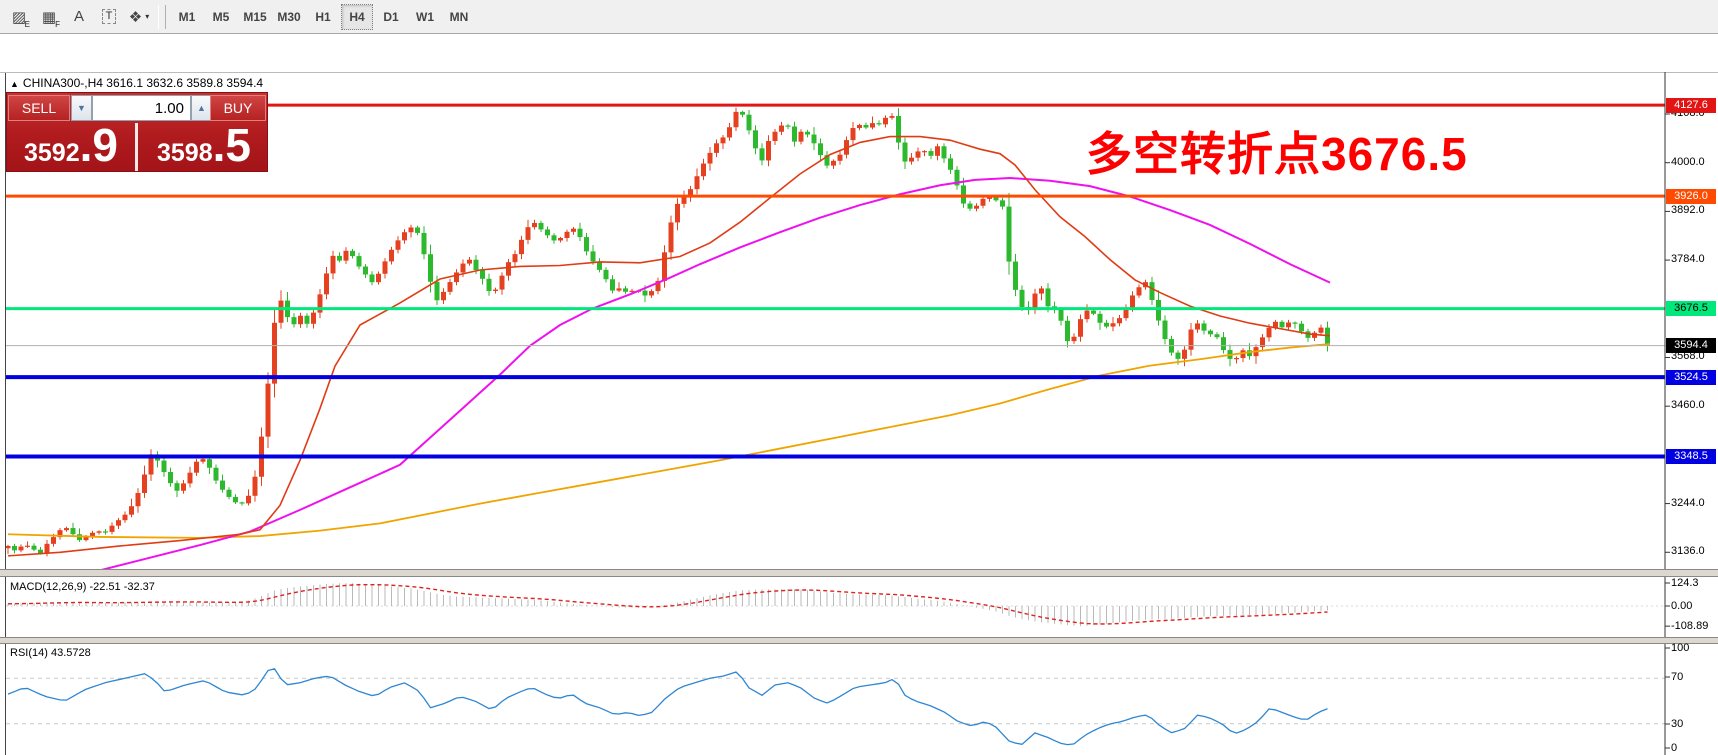 Image resolution: width=1718 pixels, height=755 pixels. Describe the element at coordinates (1277, 154) in the screenshot. I see `chart-annotation-text: 多空转折点3676.5` at that location.